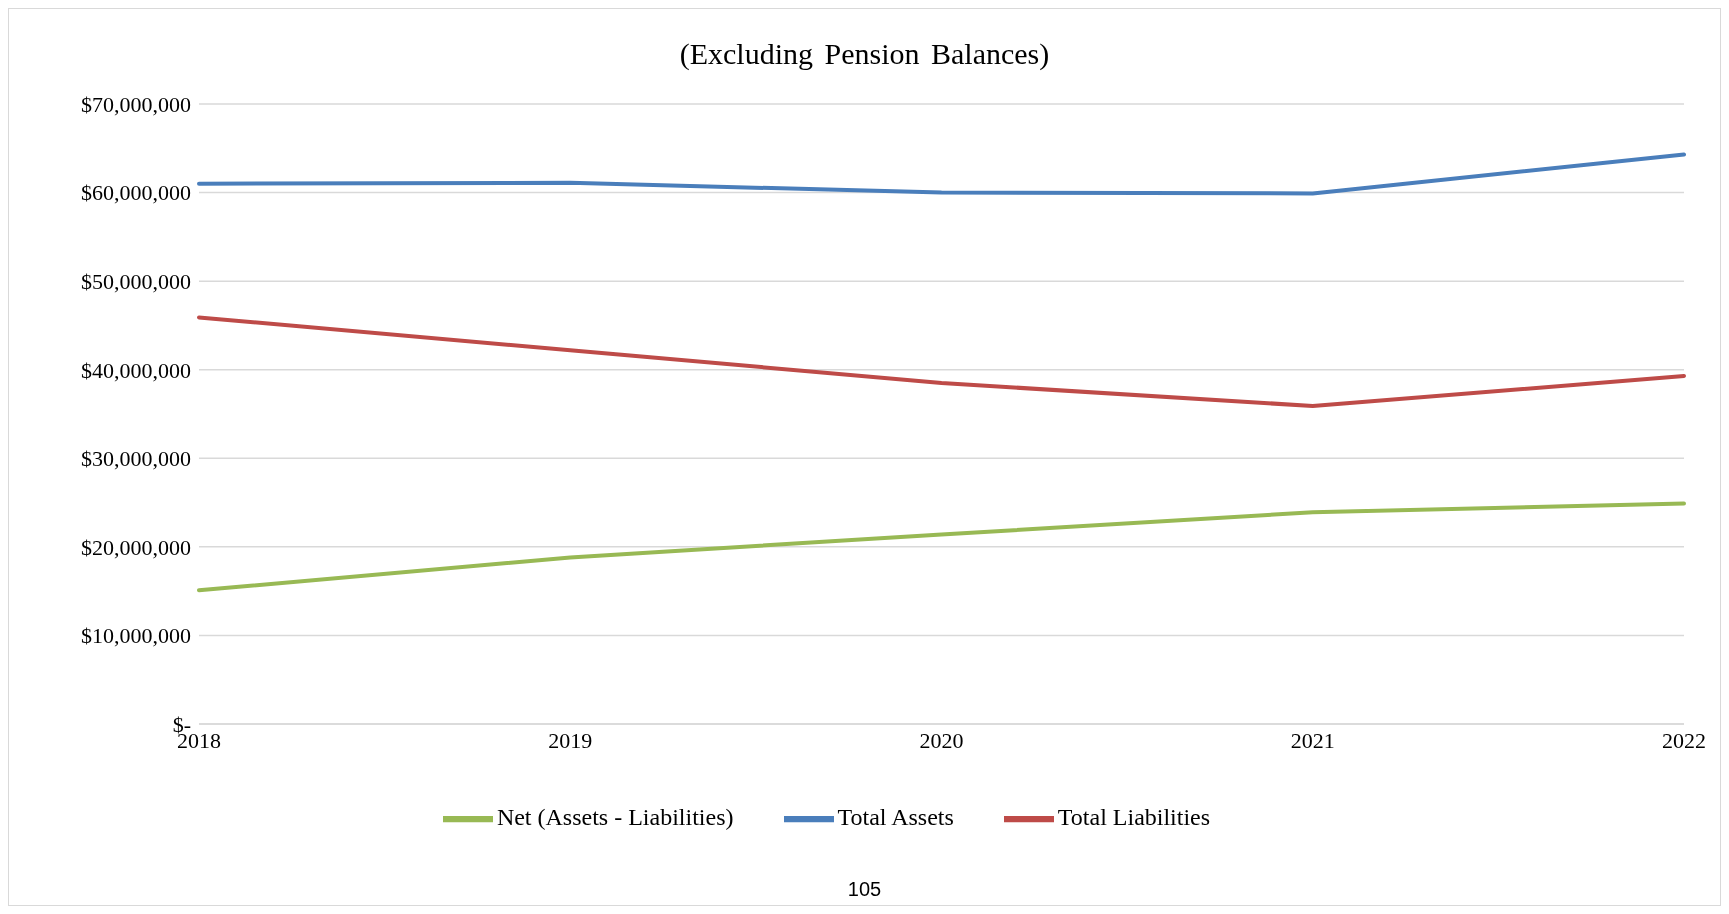 This screenshot has width=1729, height=914. Describe the element at coordinates (136, 636) in the screenshot. I see `y-tick-label: $10,000,000` at that location.